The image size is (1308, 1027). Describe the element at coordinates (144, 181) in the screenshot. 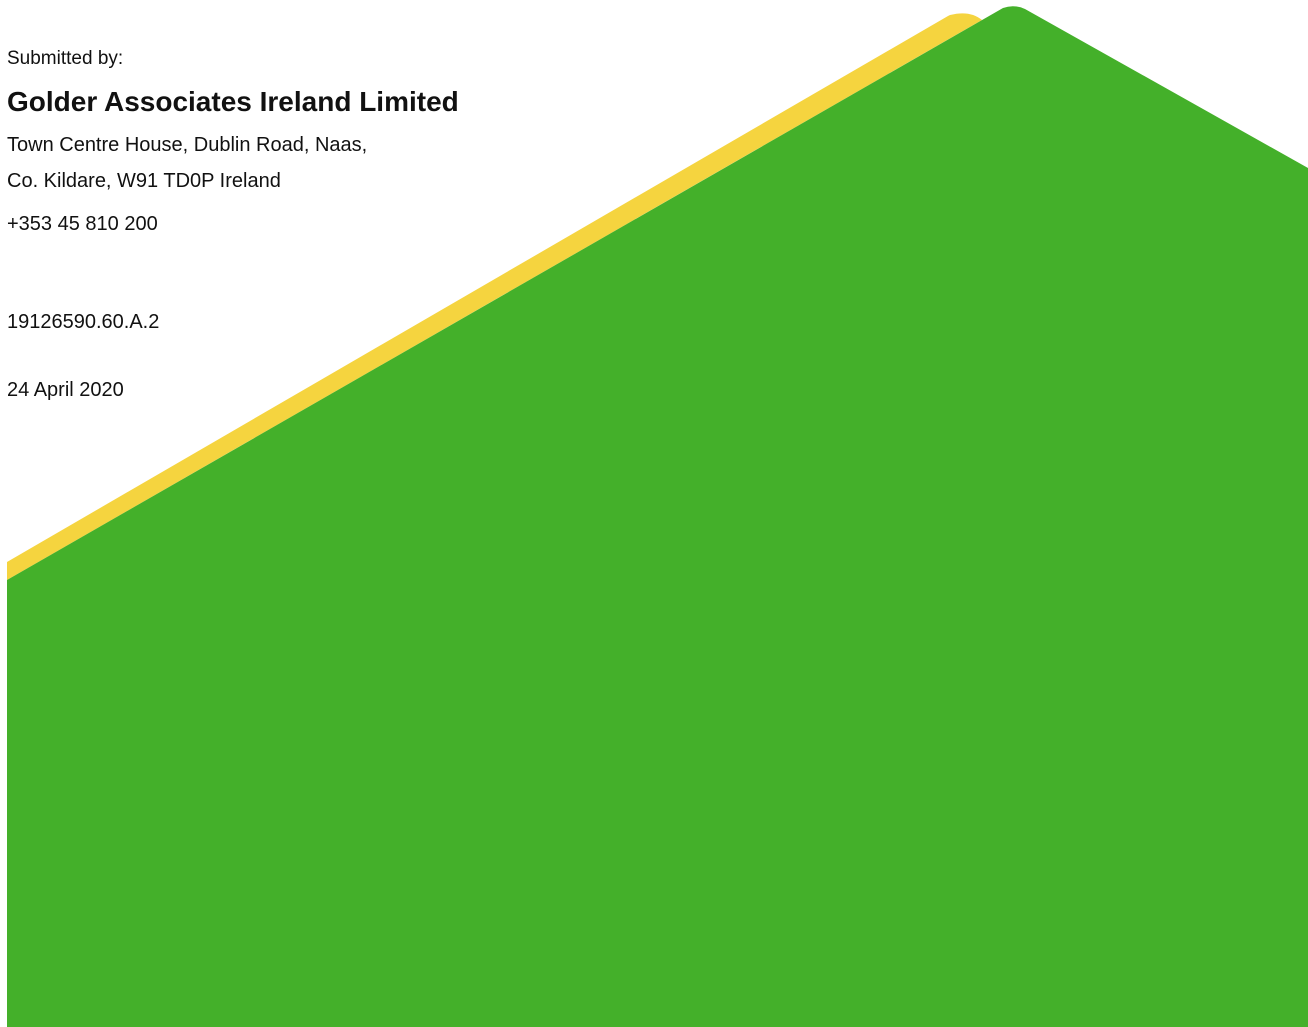

I see `address-line-2: Co. Kildare, W91 TD0P Ireland` at that location.